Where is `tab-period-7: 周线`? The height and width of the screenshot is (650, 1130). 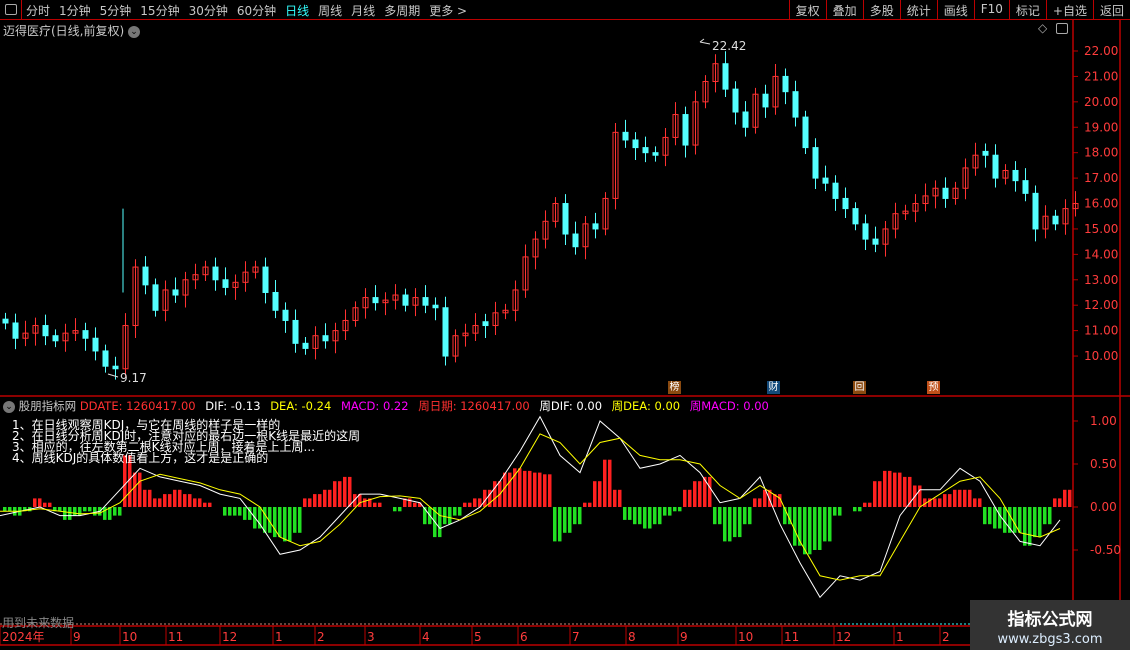
tab-period-7: 周线 is located at coordinates (330, 11).